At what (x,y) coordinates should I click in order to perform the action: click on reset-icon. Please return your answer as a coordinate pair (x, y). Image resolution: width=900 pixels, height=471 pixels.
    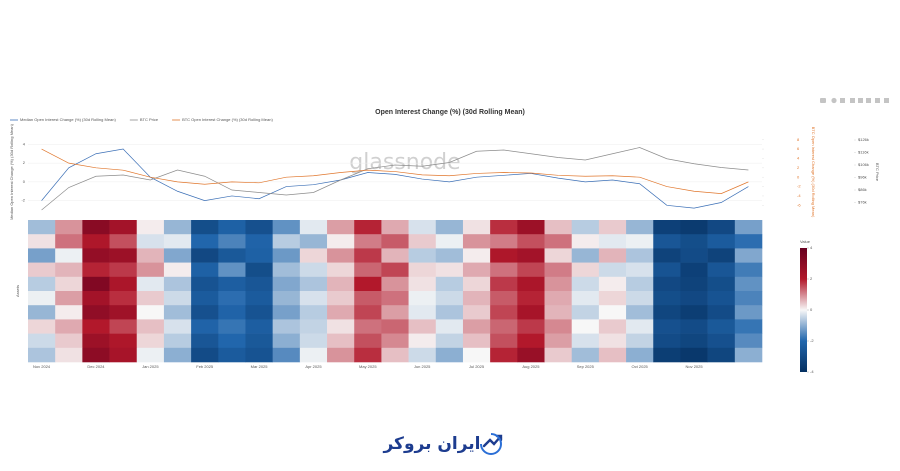
    Looking at the image, I should click on (877, 100).